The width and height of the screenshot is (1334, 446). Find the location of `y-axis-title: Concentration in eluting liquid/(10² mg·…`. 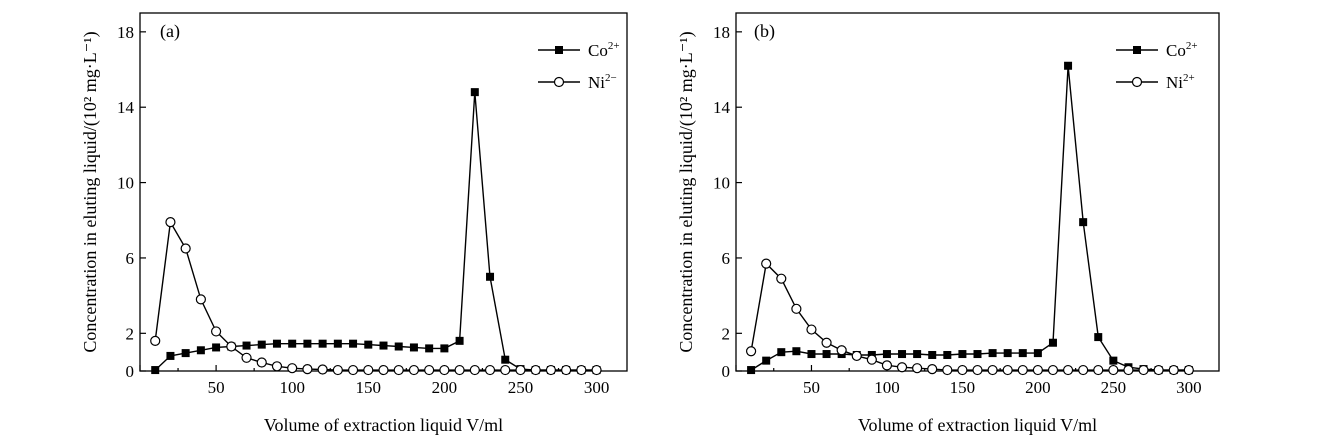

y-axis-title: Concentration in eluting liquid/(10² mg·… is located at coordinates (686, 191).